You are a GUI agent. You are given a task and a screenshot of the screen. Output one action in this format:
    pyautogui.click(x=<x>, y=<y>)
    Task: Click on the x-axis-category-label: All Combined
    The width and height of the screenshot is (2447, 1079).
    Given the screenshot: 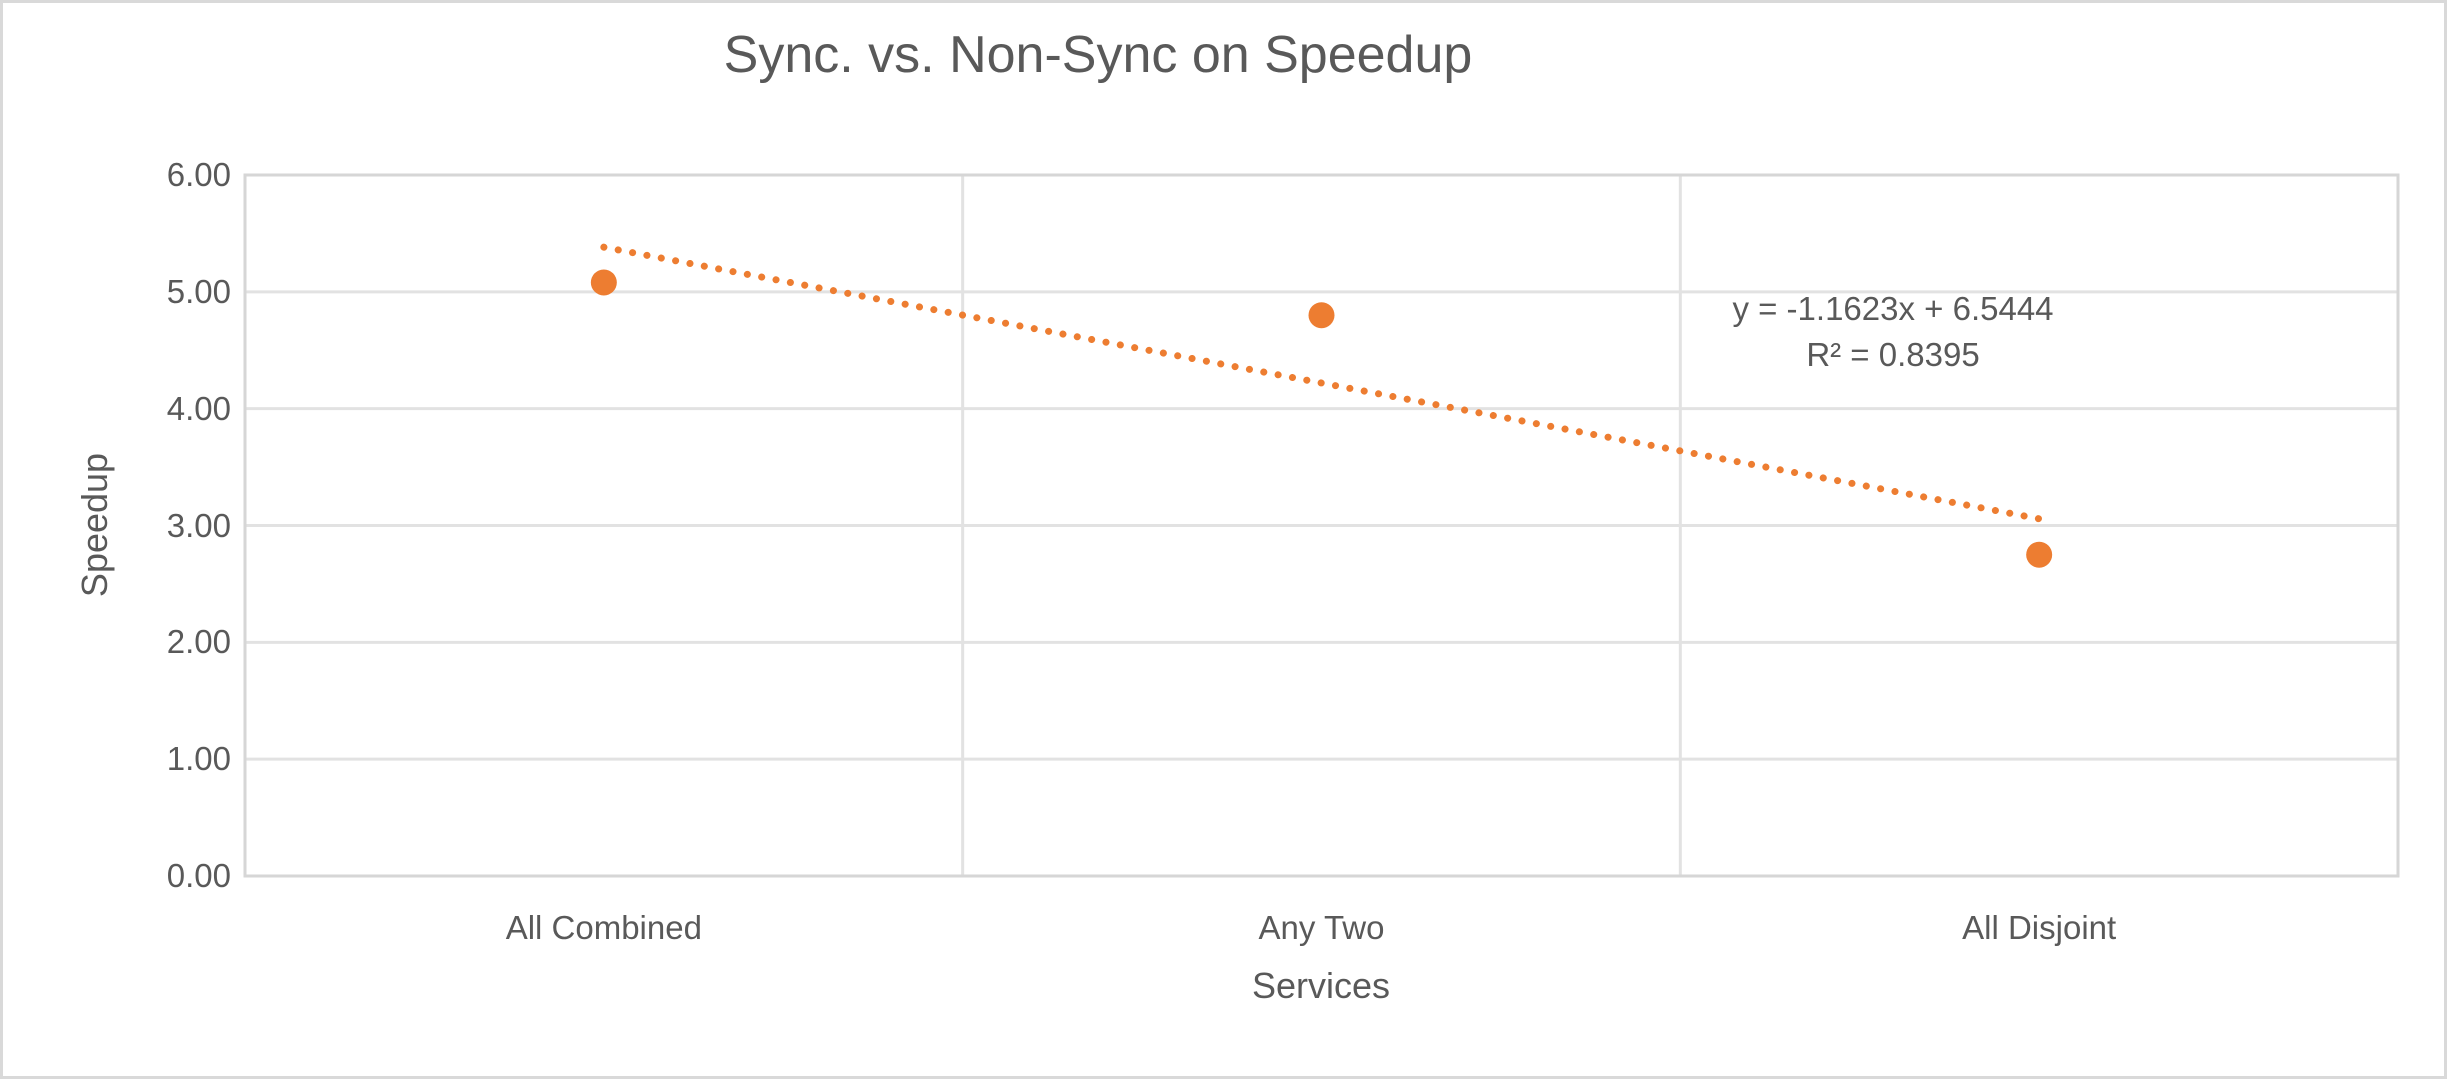 What is the action you would take?
    pyautogui.click(x=603, y=927)
    